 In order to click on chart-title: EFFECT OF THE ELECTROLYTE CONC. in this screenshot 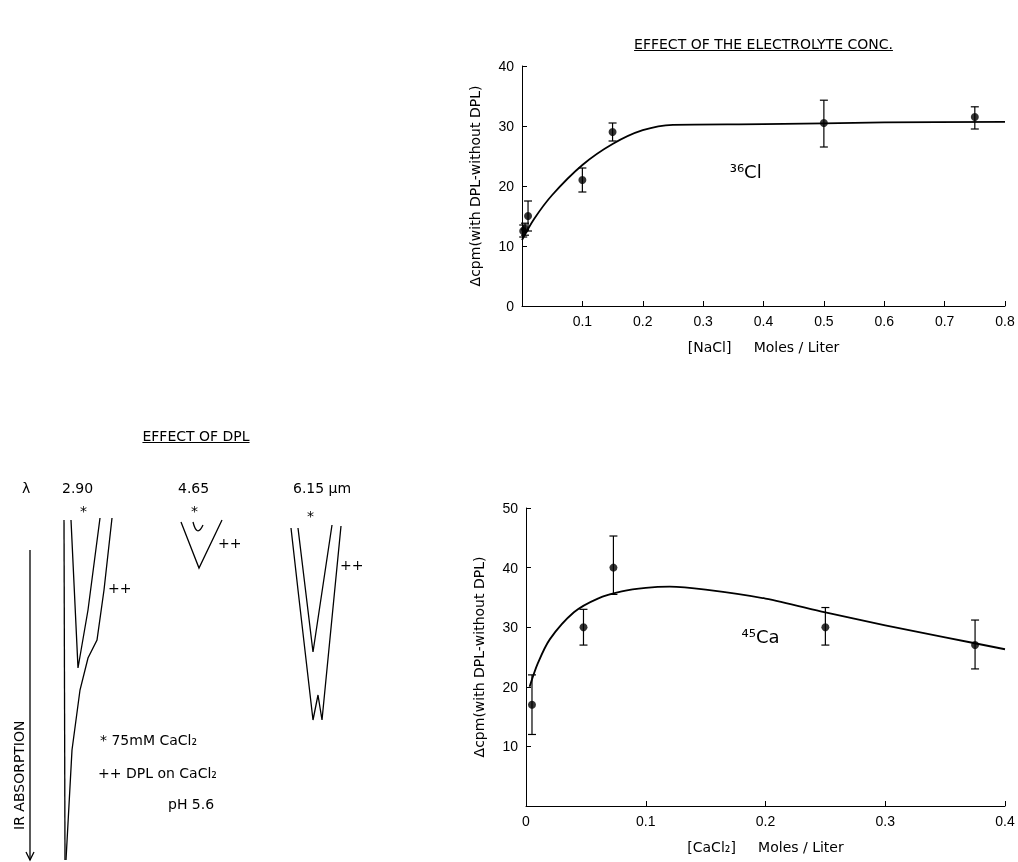, I will do `click(763, 44)`.